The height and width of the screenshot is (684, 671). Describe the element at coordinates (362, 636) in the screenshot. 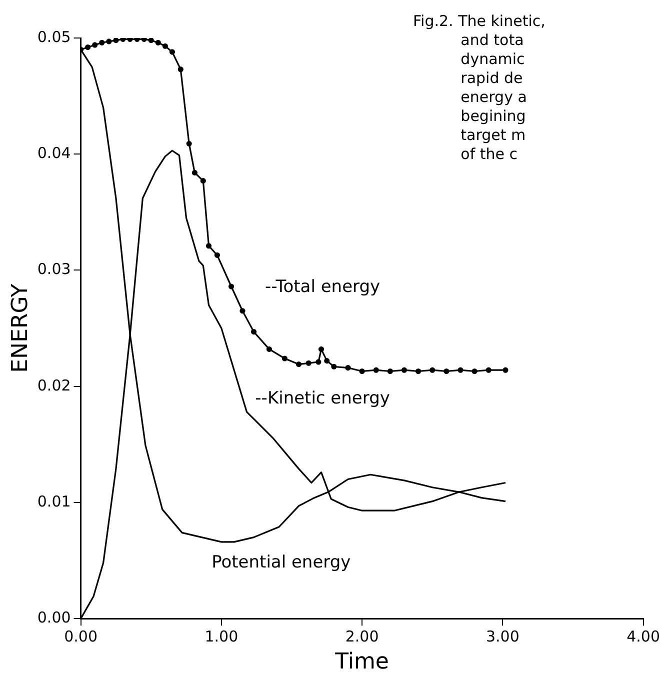

I see `x-tick-label: 2.00` at that location.